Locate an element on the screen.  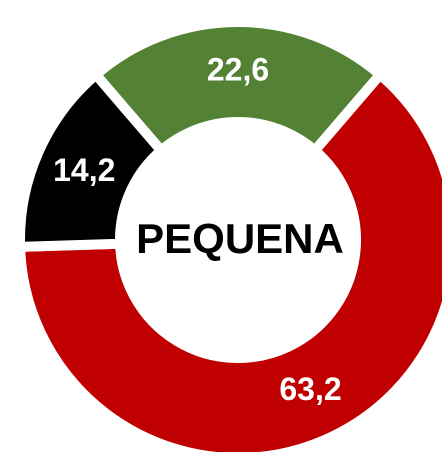
donut-slice is located at coordinates (92, 160).